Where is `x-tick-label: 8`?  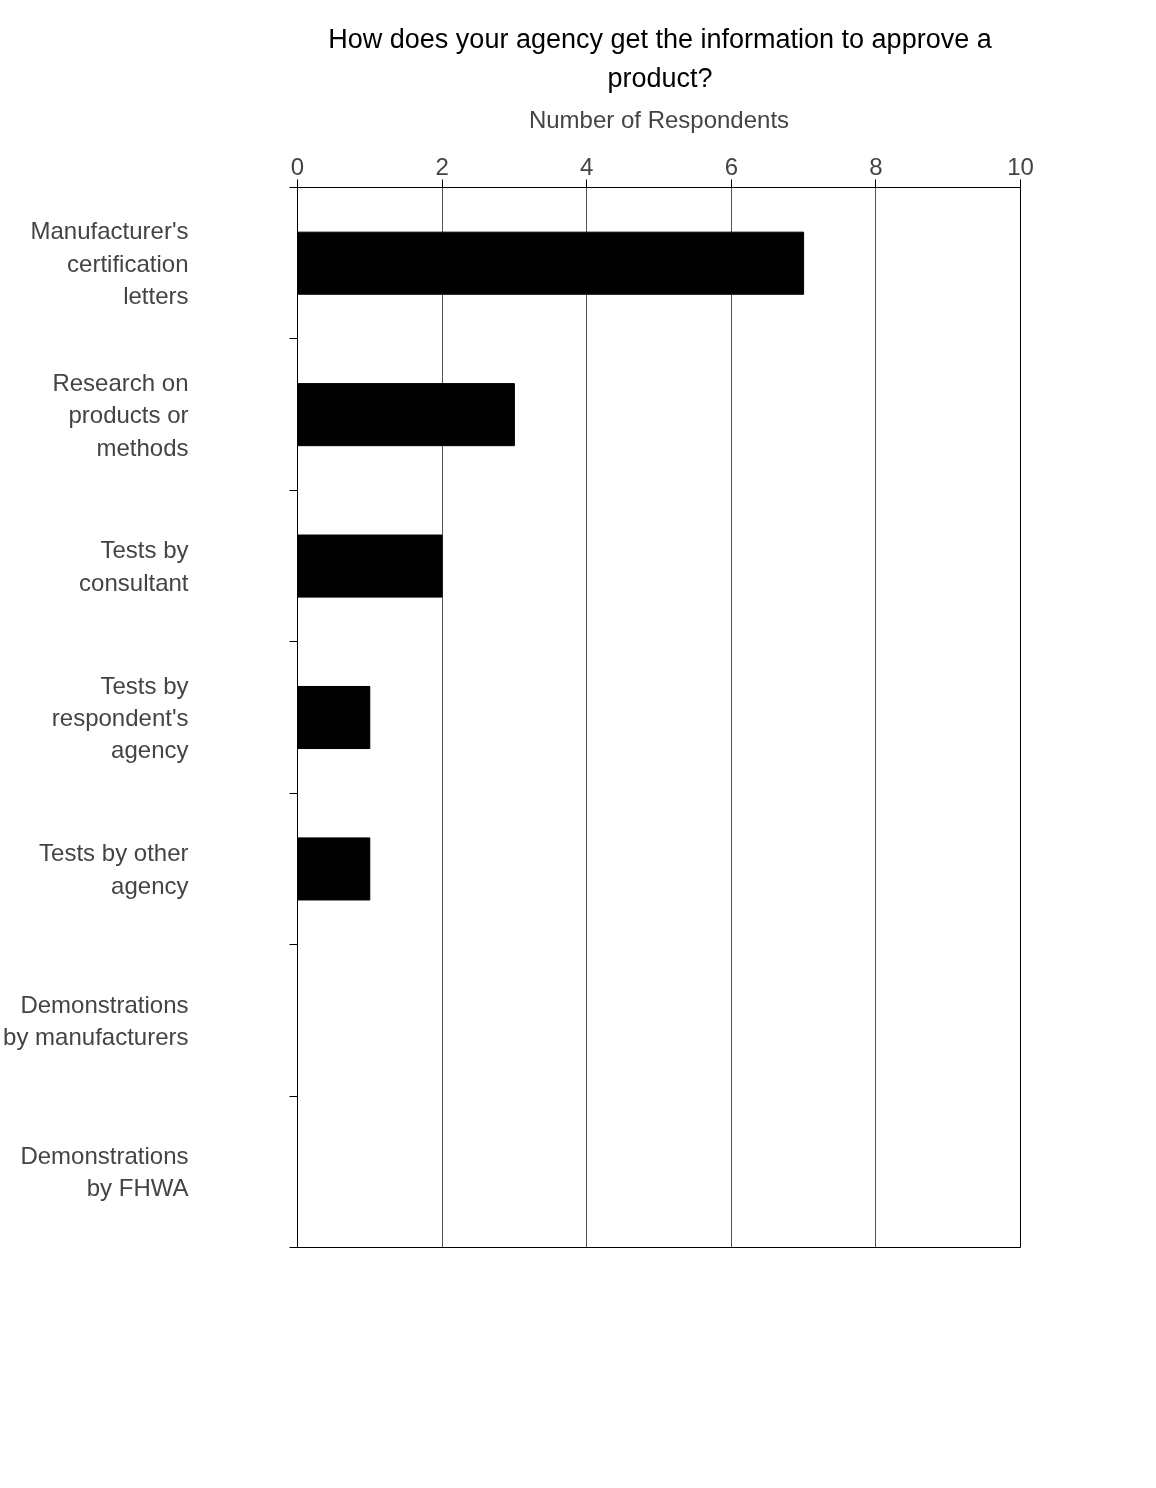 x-tick-label: 8 is located at coordinates (876, 166).